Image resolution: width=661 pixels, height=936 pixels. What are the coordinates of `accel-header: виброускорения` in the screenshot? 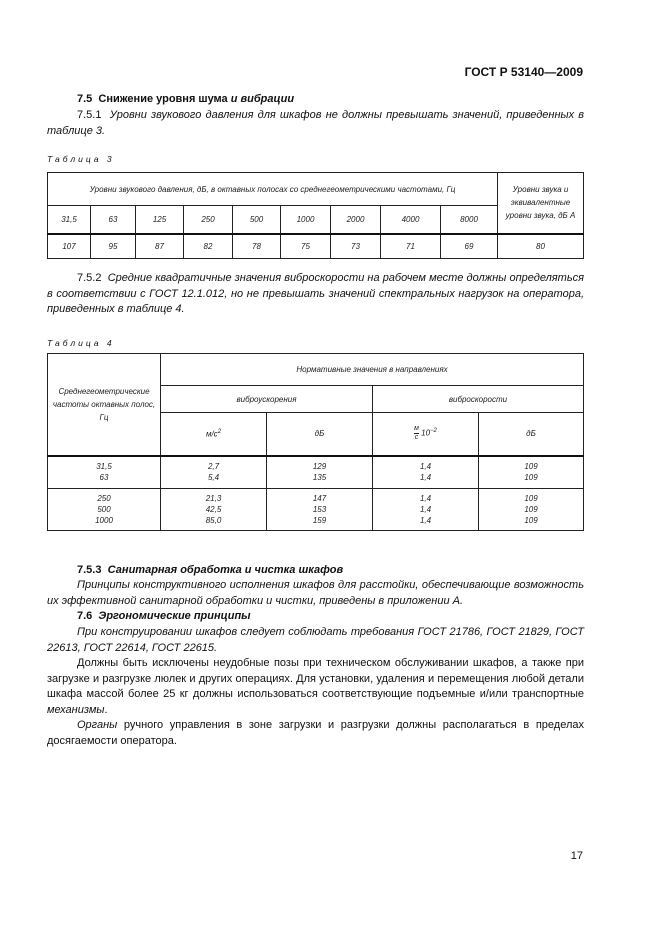 It's located at (266, 399).